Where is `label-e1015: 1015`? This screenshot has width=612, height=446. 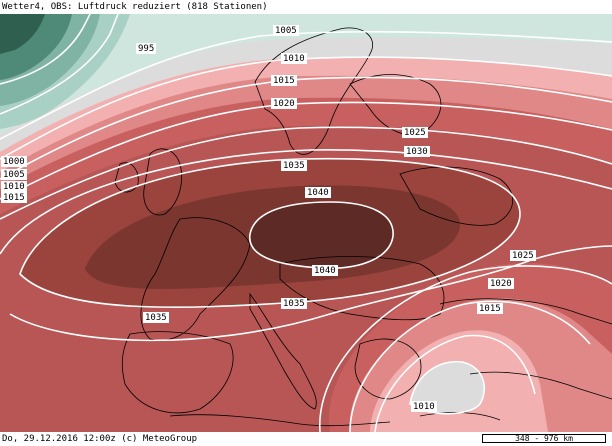 label-e1015: 1015 is located at coordinates (490, 308).